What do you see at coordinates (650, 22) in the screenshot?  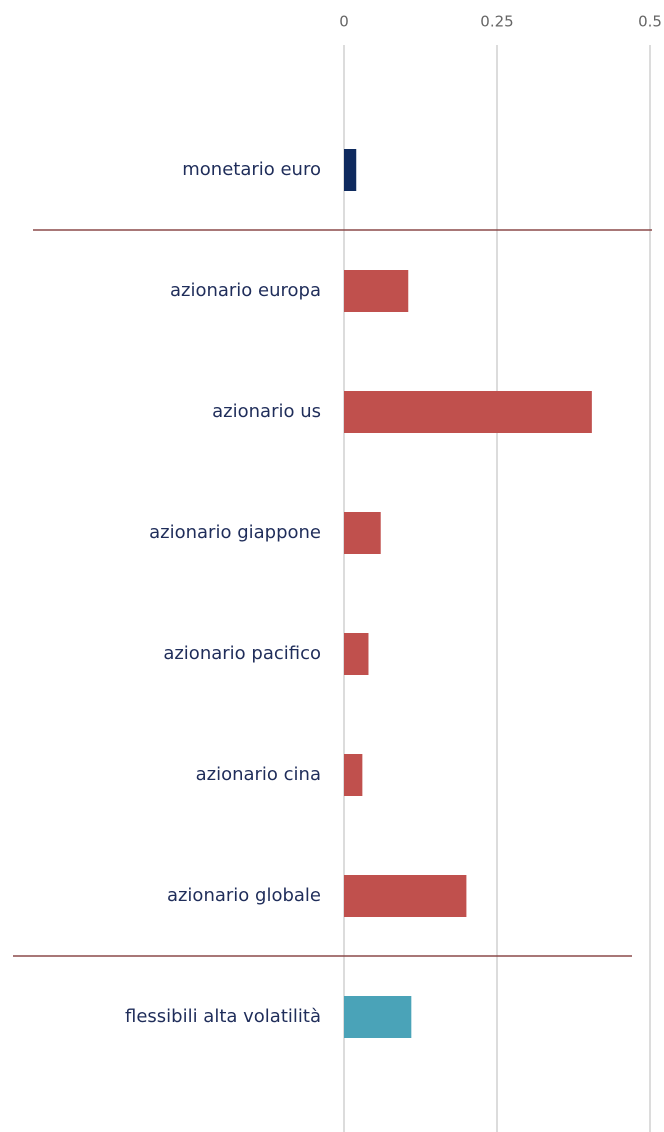 I see `x-tick-label: 0.5` at bounding box center [650, 22].